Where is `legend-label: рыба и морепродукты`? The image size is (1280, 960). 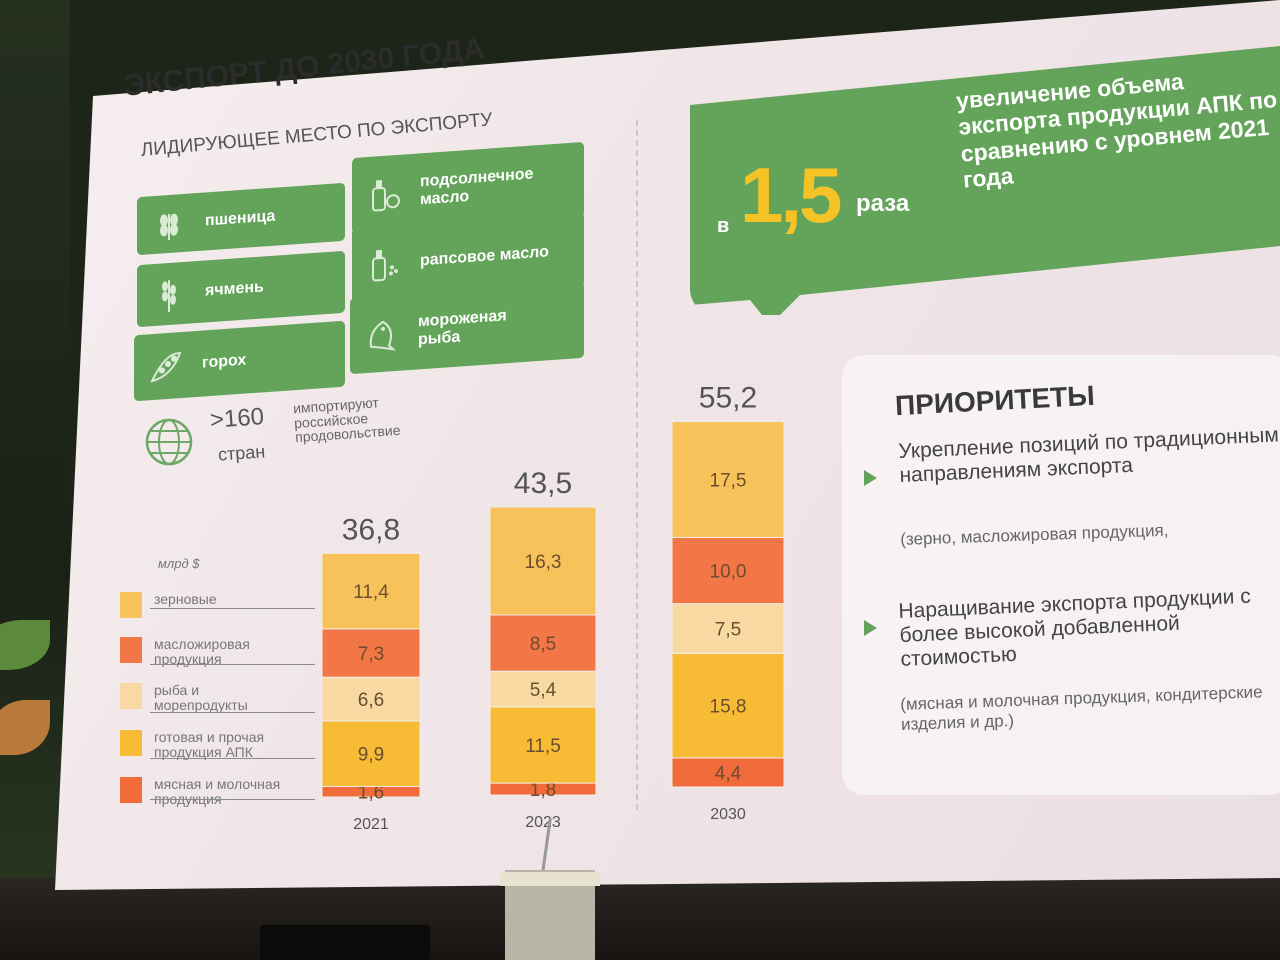
legend-label: рыба и морепродукты is located at coordinates (201, 697).